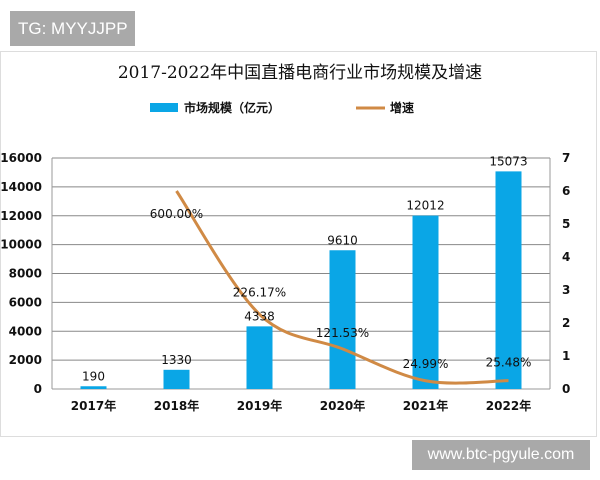 This screenshot has height=480, width=600. I want to click on legend-bar-label: 市场规模（亿元）, so click(232, 107).